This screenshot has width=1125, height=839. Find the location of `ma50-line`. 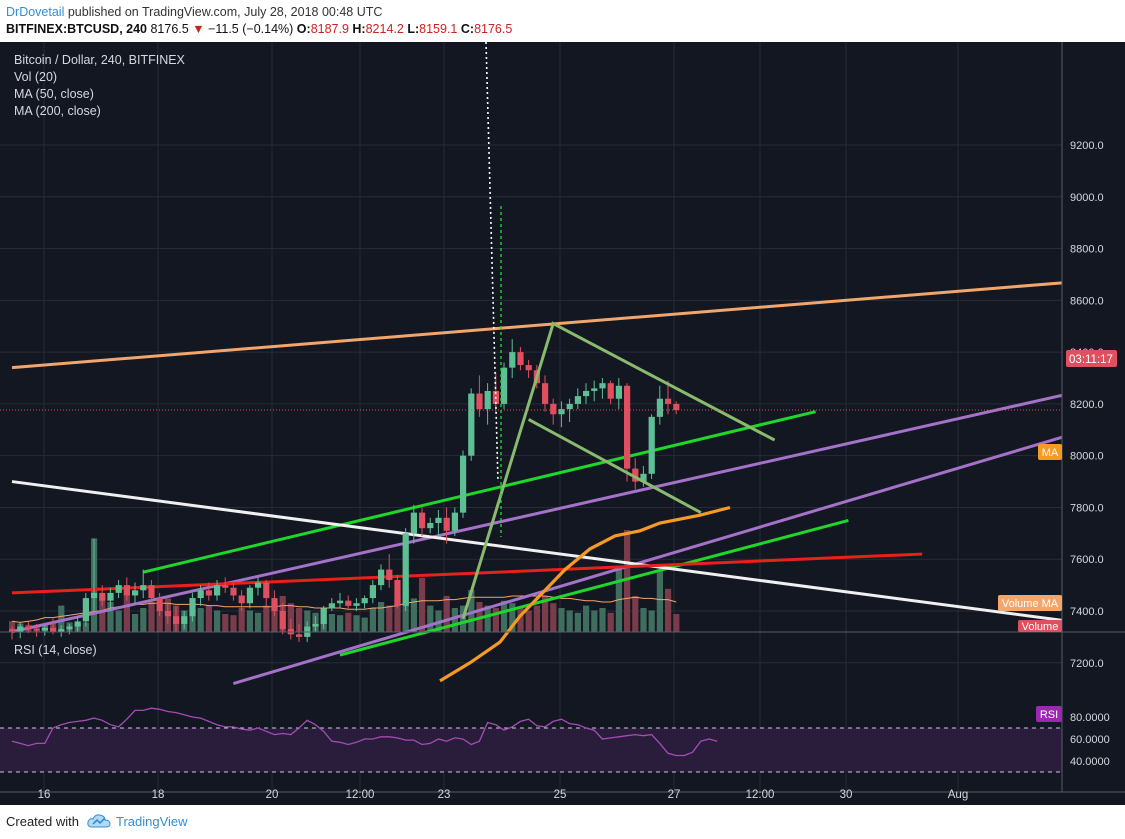

ma50-line is located at coordinates (585, 594).